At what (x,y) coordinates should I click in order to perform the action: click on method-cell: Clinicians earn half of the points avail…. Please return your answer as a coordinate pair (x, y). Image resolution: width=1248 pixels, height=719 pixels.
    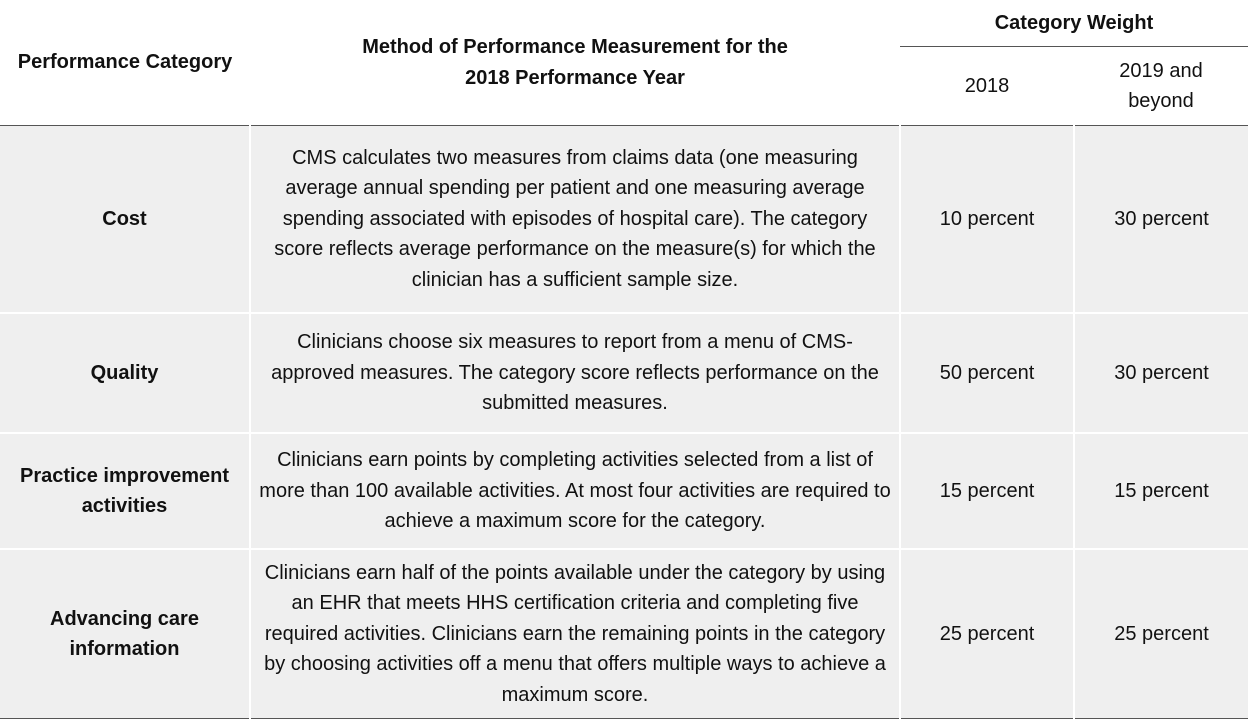
    Looking at the image, I should click on (575, 634).